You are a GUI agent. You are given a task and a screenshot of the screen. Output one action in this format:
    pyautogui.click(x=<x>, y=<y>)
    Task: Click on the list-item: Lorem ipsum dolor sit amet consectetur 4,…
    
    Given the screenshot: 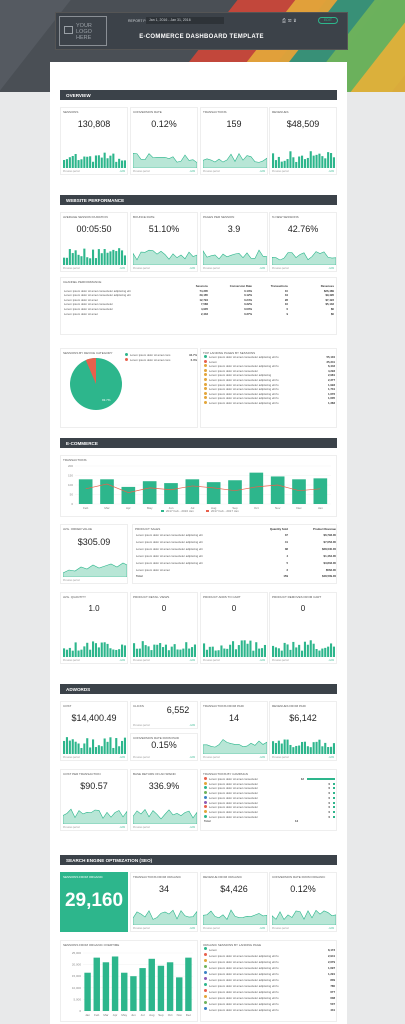 What is the action you would take?
    pyautogui.click(x=269, y=371)
    